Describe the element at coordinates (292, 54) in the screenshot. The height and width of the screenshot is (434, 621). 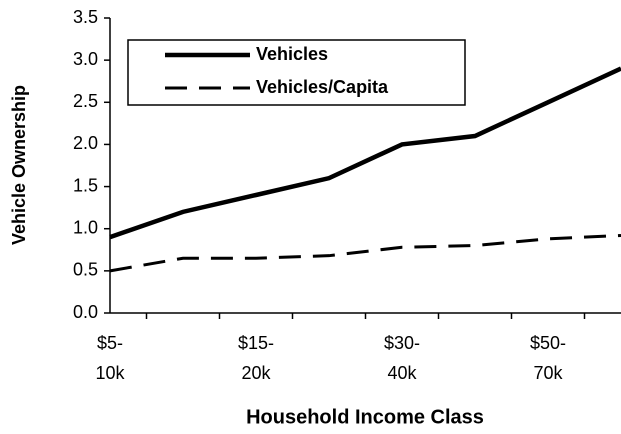
I see `legend-label: Vehicles` at that location.